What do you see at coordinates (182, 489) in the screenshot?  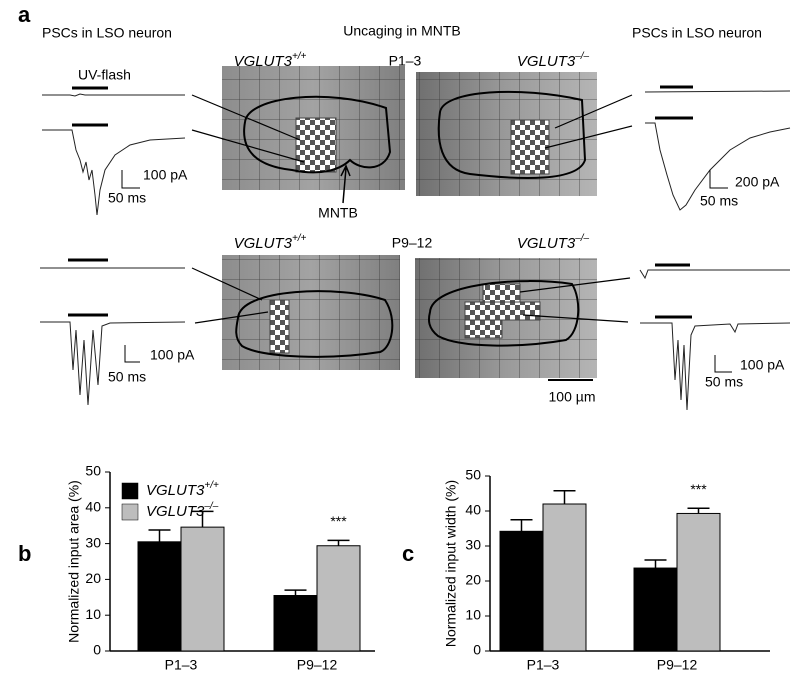 I see `legend-label: VGLUT3+/+` at bounding box center [182, 489].